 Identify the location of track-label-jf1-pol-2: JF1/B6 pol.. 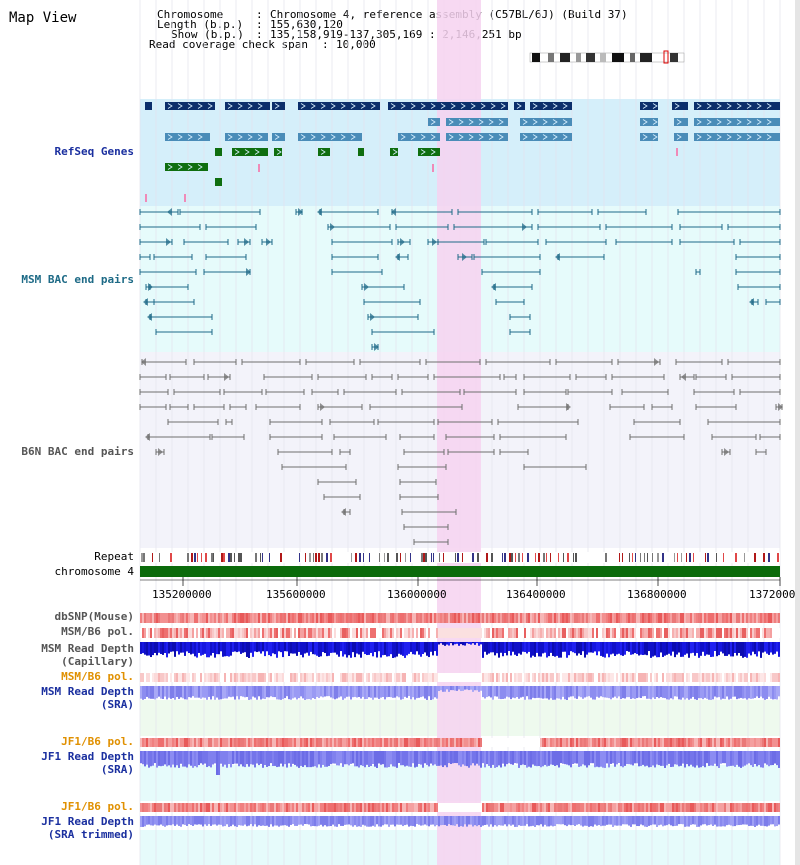
(97, 806).